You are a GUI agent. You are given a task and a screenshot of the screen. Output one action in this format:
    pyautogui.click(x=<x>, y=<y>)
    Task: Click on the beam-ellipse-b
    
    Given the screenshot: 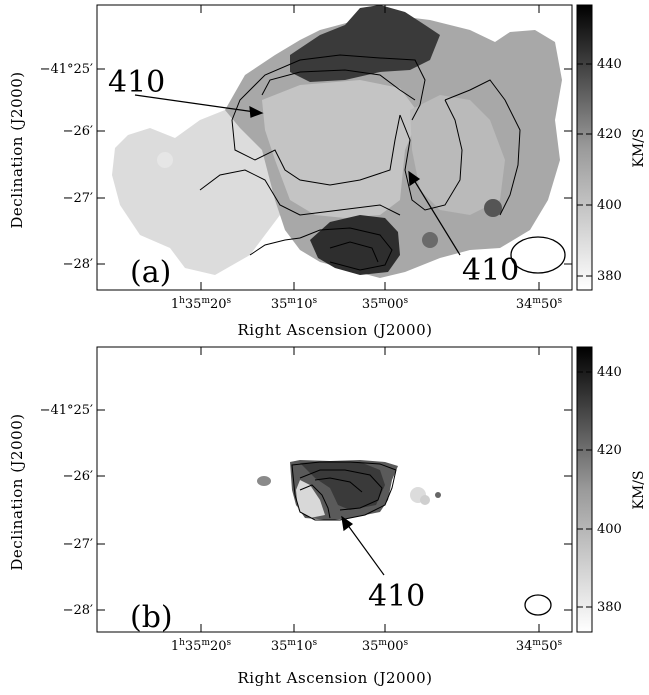 What is the action you would take?
    pyautogui.click(x=538, y=605)
    